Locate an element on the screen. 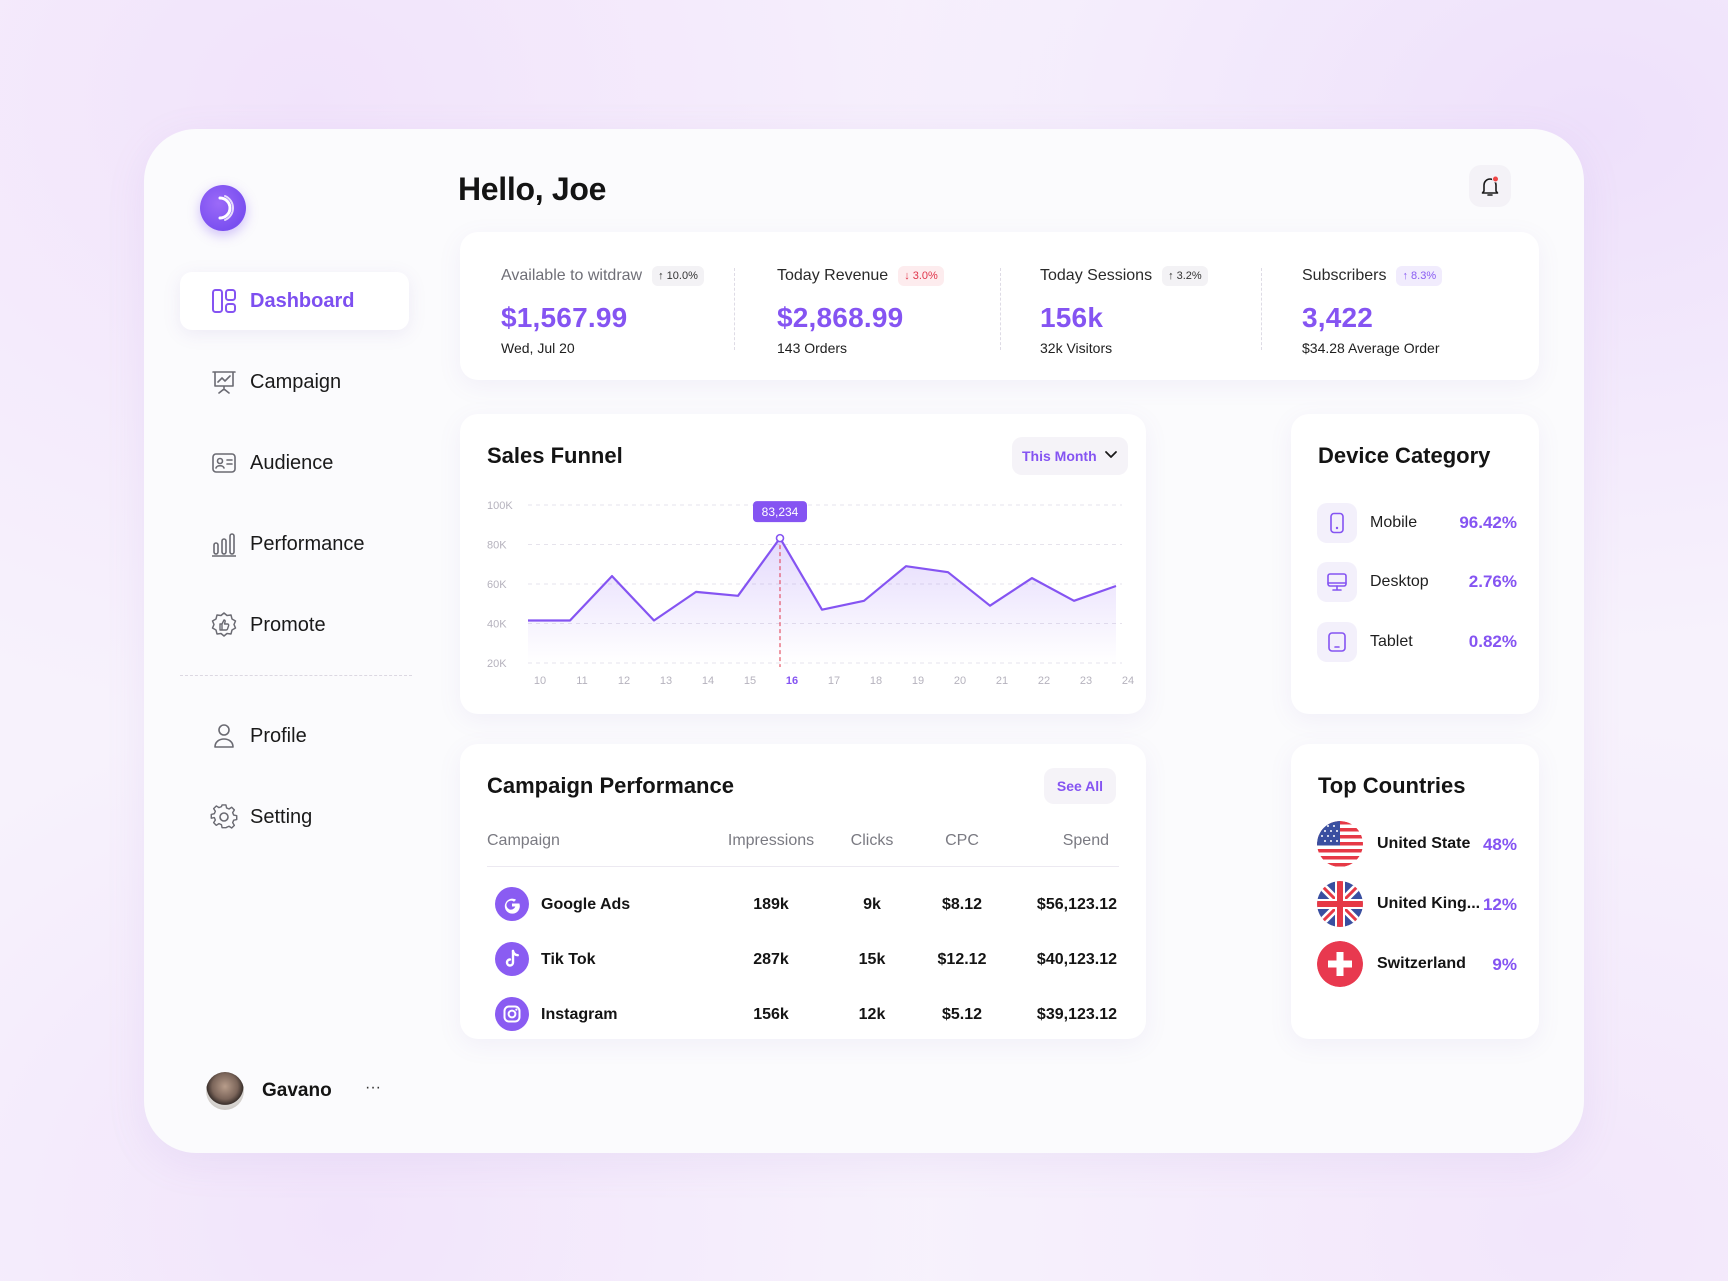  y-tick-label: 20K is located at coordinates (497, 664).